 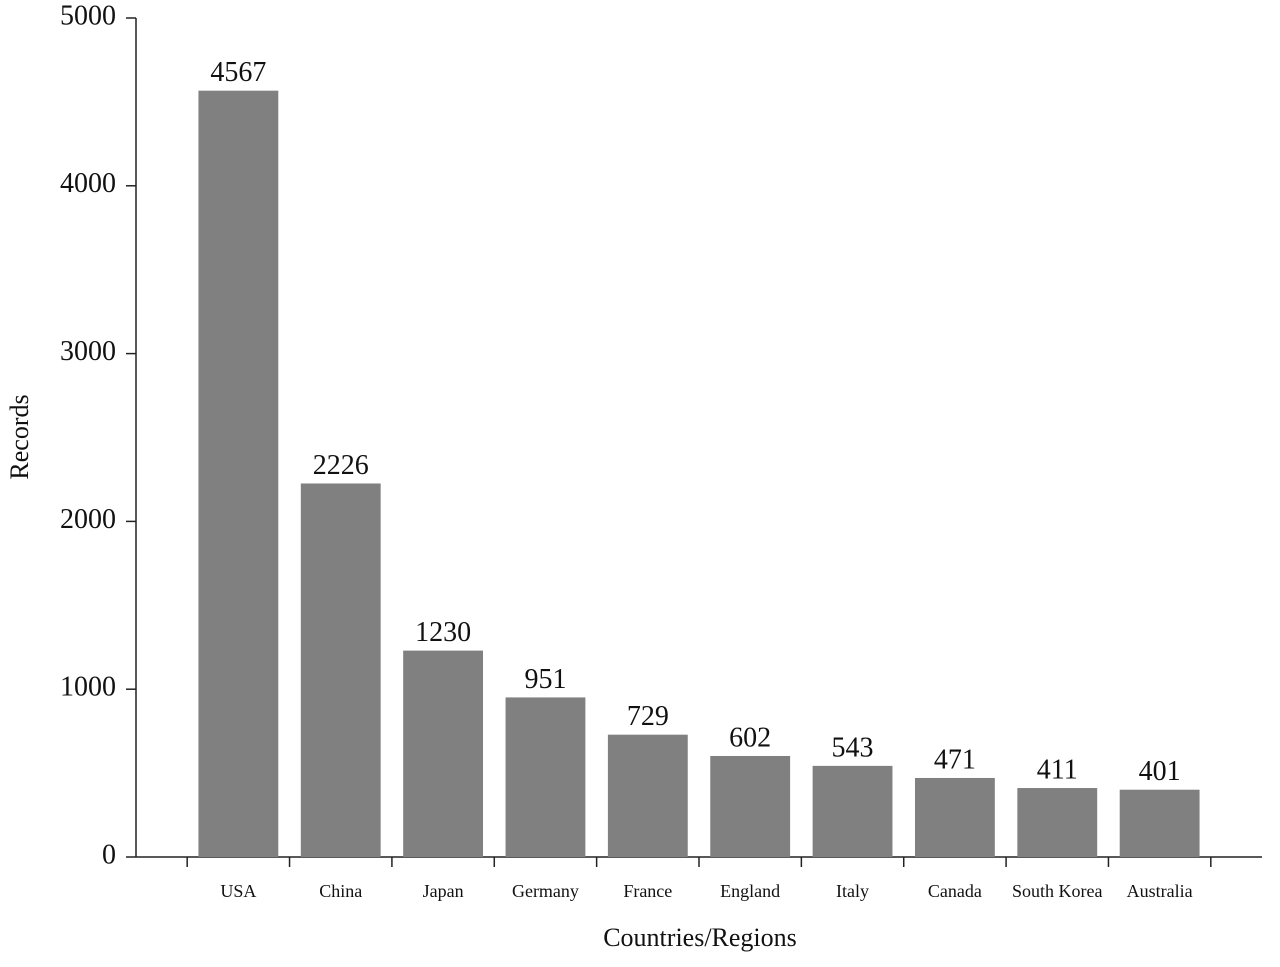 I want to click on y-tick-label: 1000, so click(x=88, y=687).